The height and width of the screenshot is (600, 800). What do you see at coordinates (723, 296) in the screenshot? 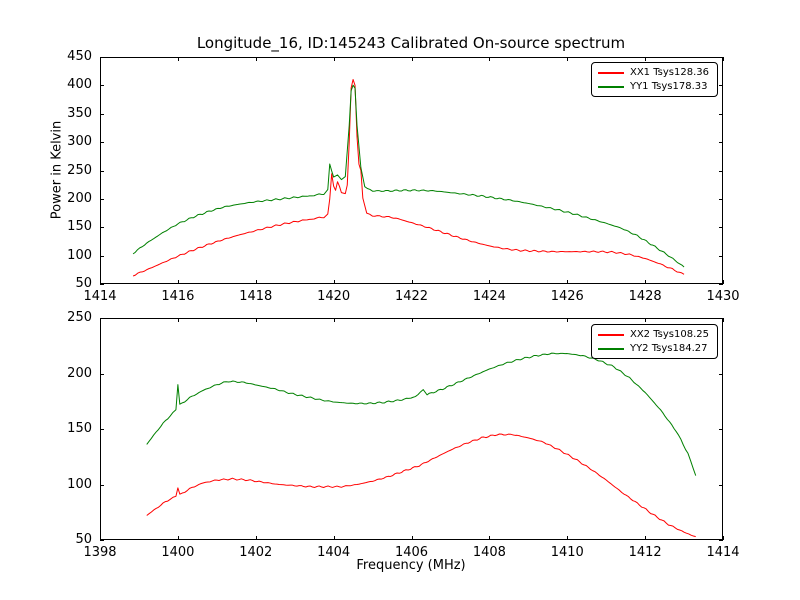
I see `x-tick-label: 1430` at bounding box center [723, 296].